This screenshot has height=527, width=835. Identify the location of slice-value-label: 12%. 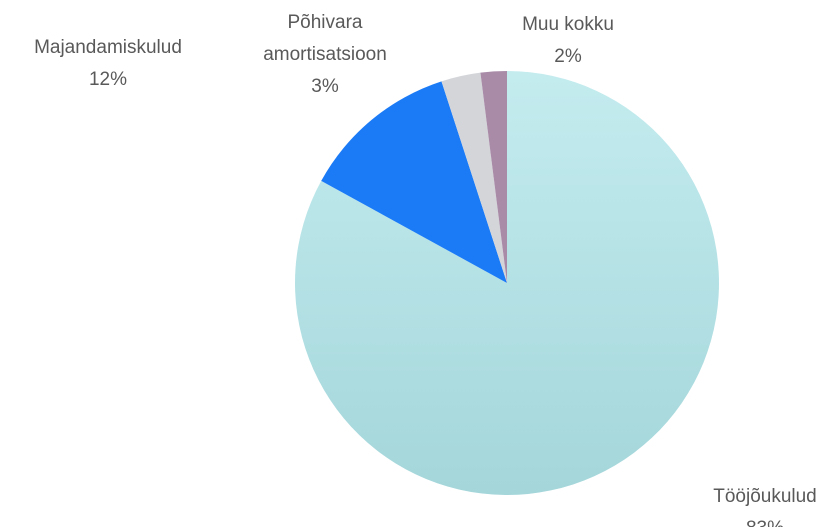
(108, 79).